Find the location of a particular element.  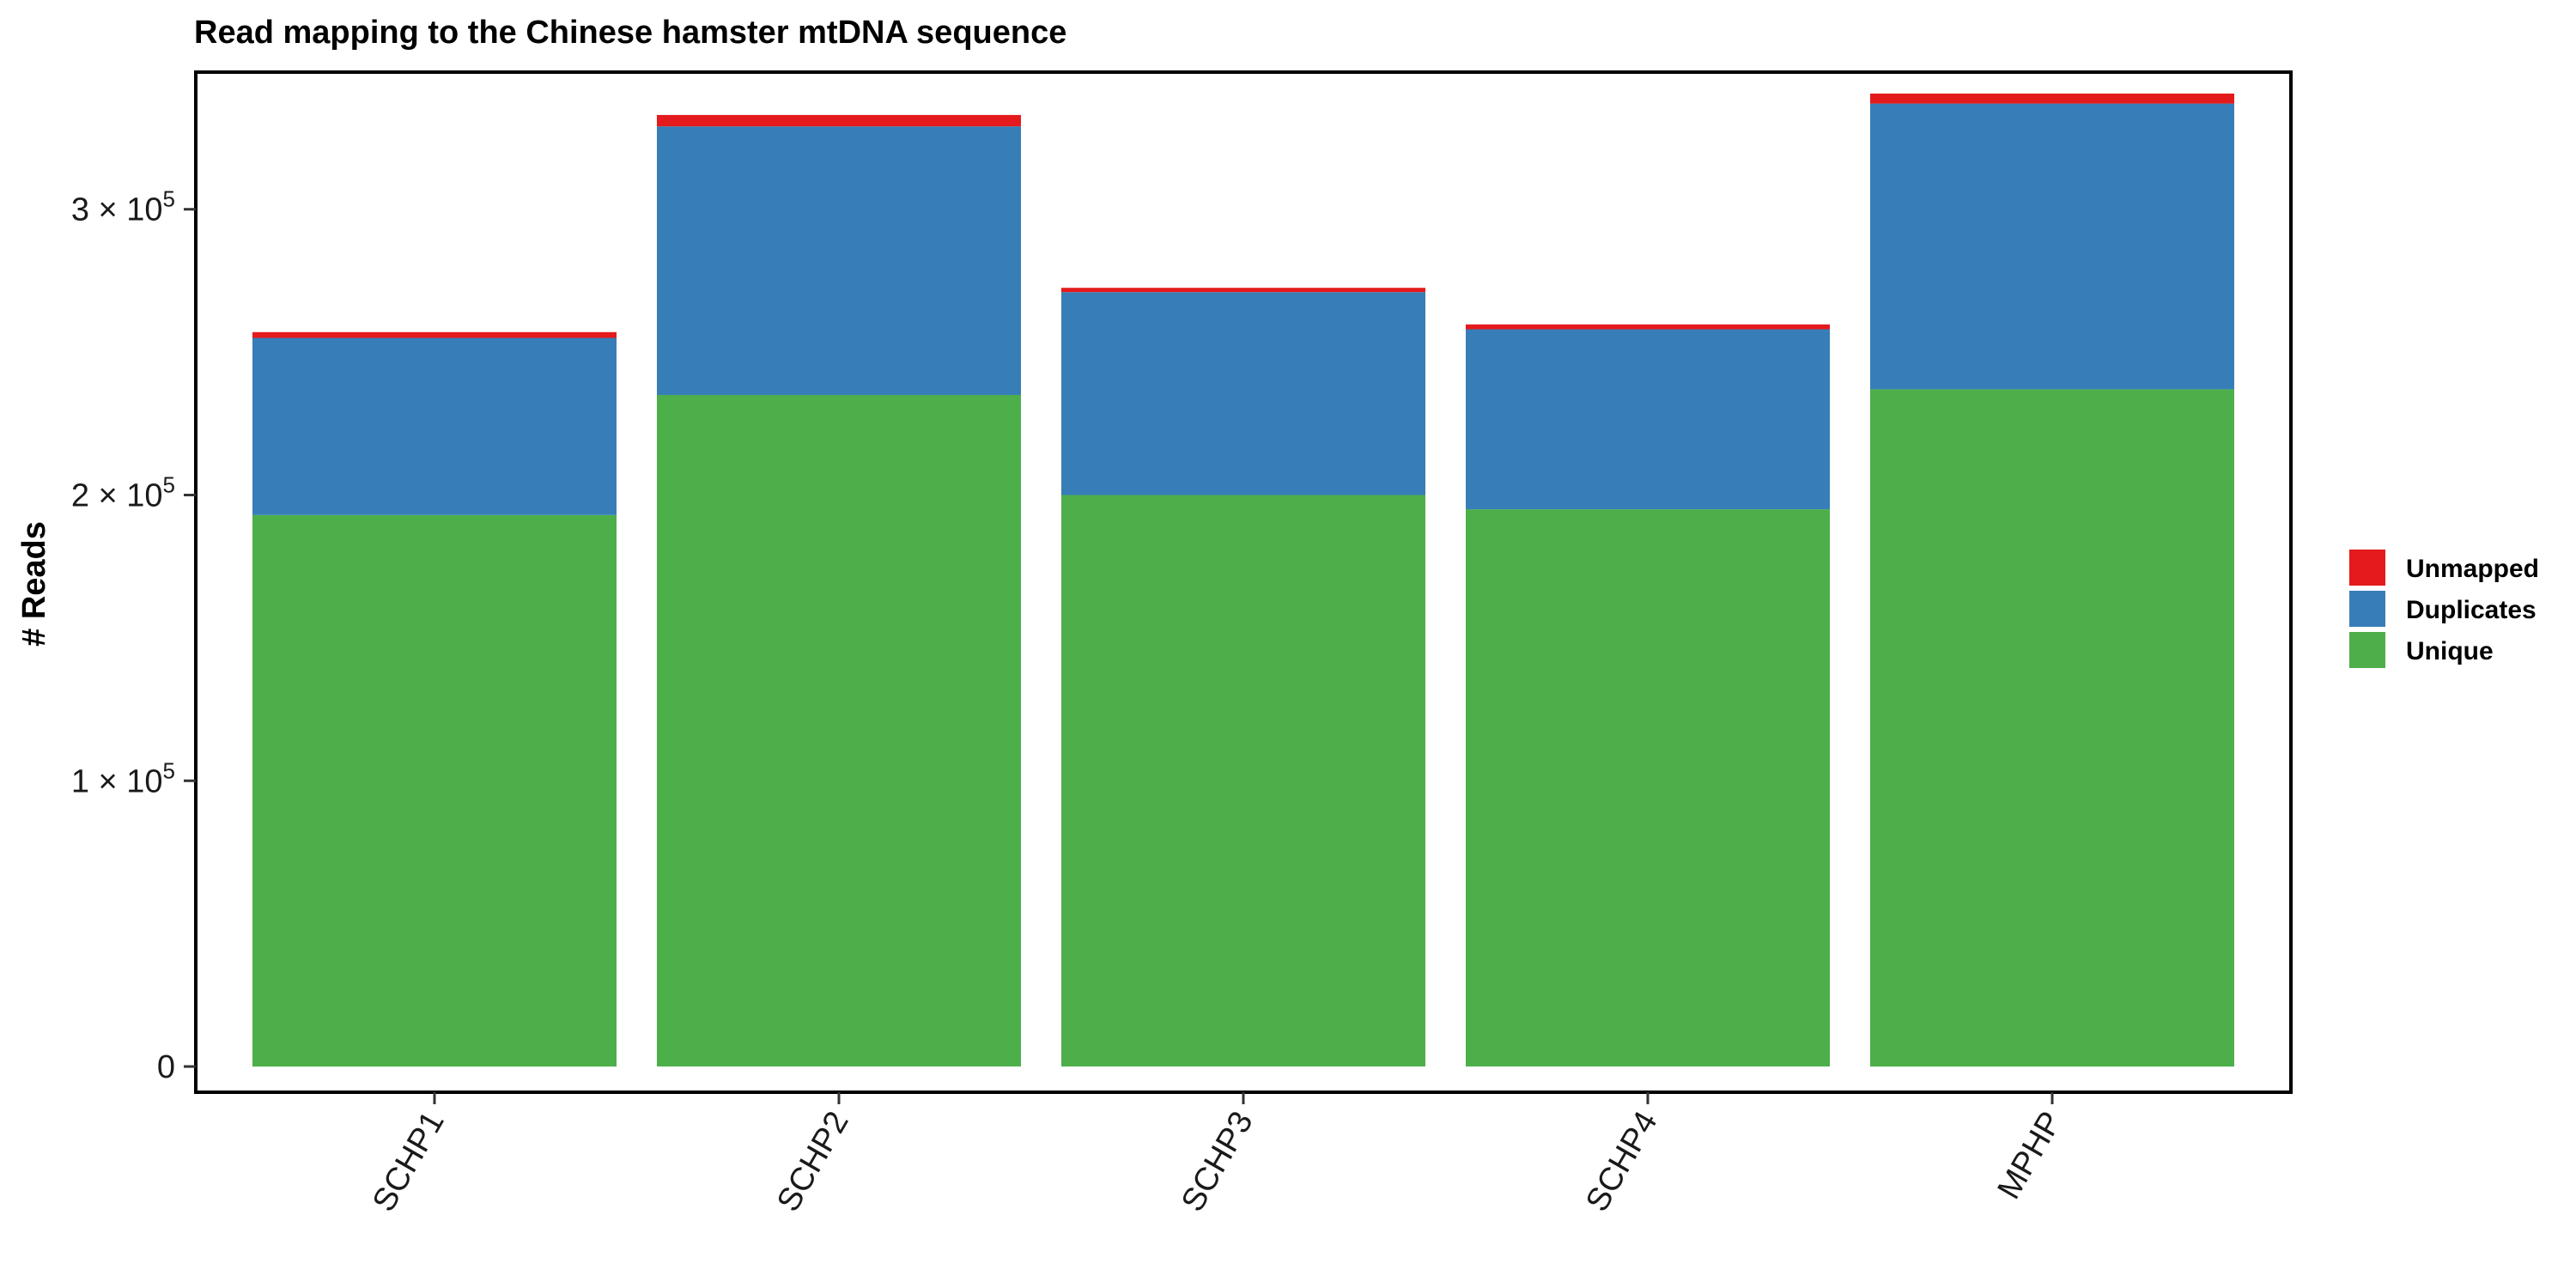

legend-key-duplicates is located at coordinates (2367, 609).